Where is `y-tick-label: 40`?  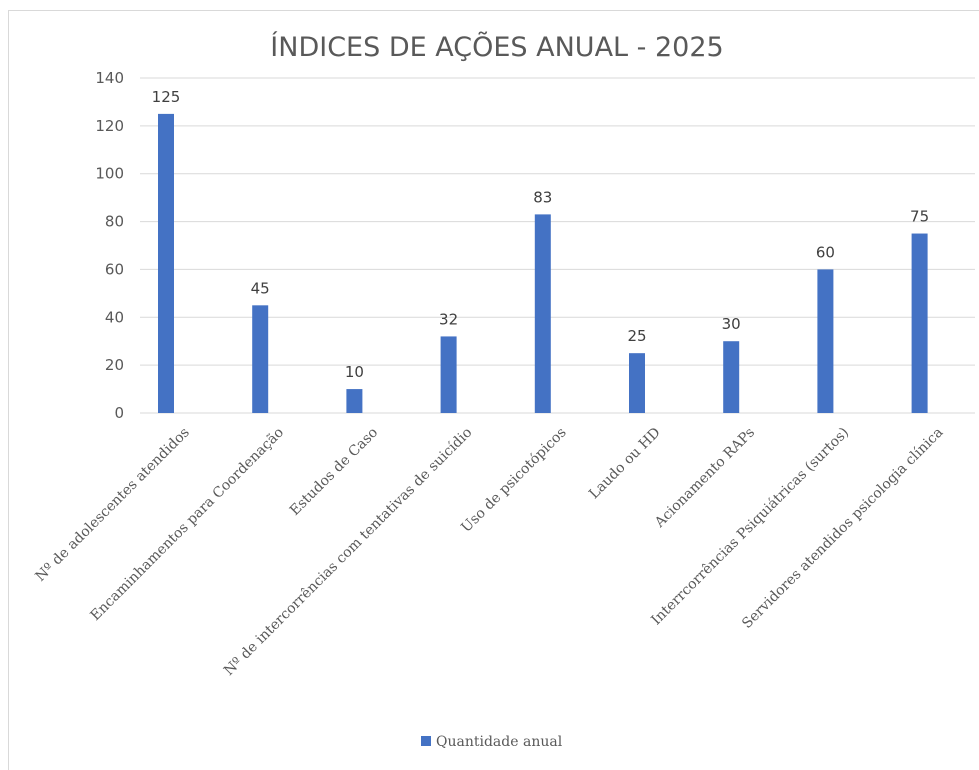 y-tick-label: 40 is located at coordinates (114, 317).